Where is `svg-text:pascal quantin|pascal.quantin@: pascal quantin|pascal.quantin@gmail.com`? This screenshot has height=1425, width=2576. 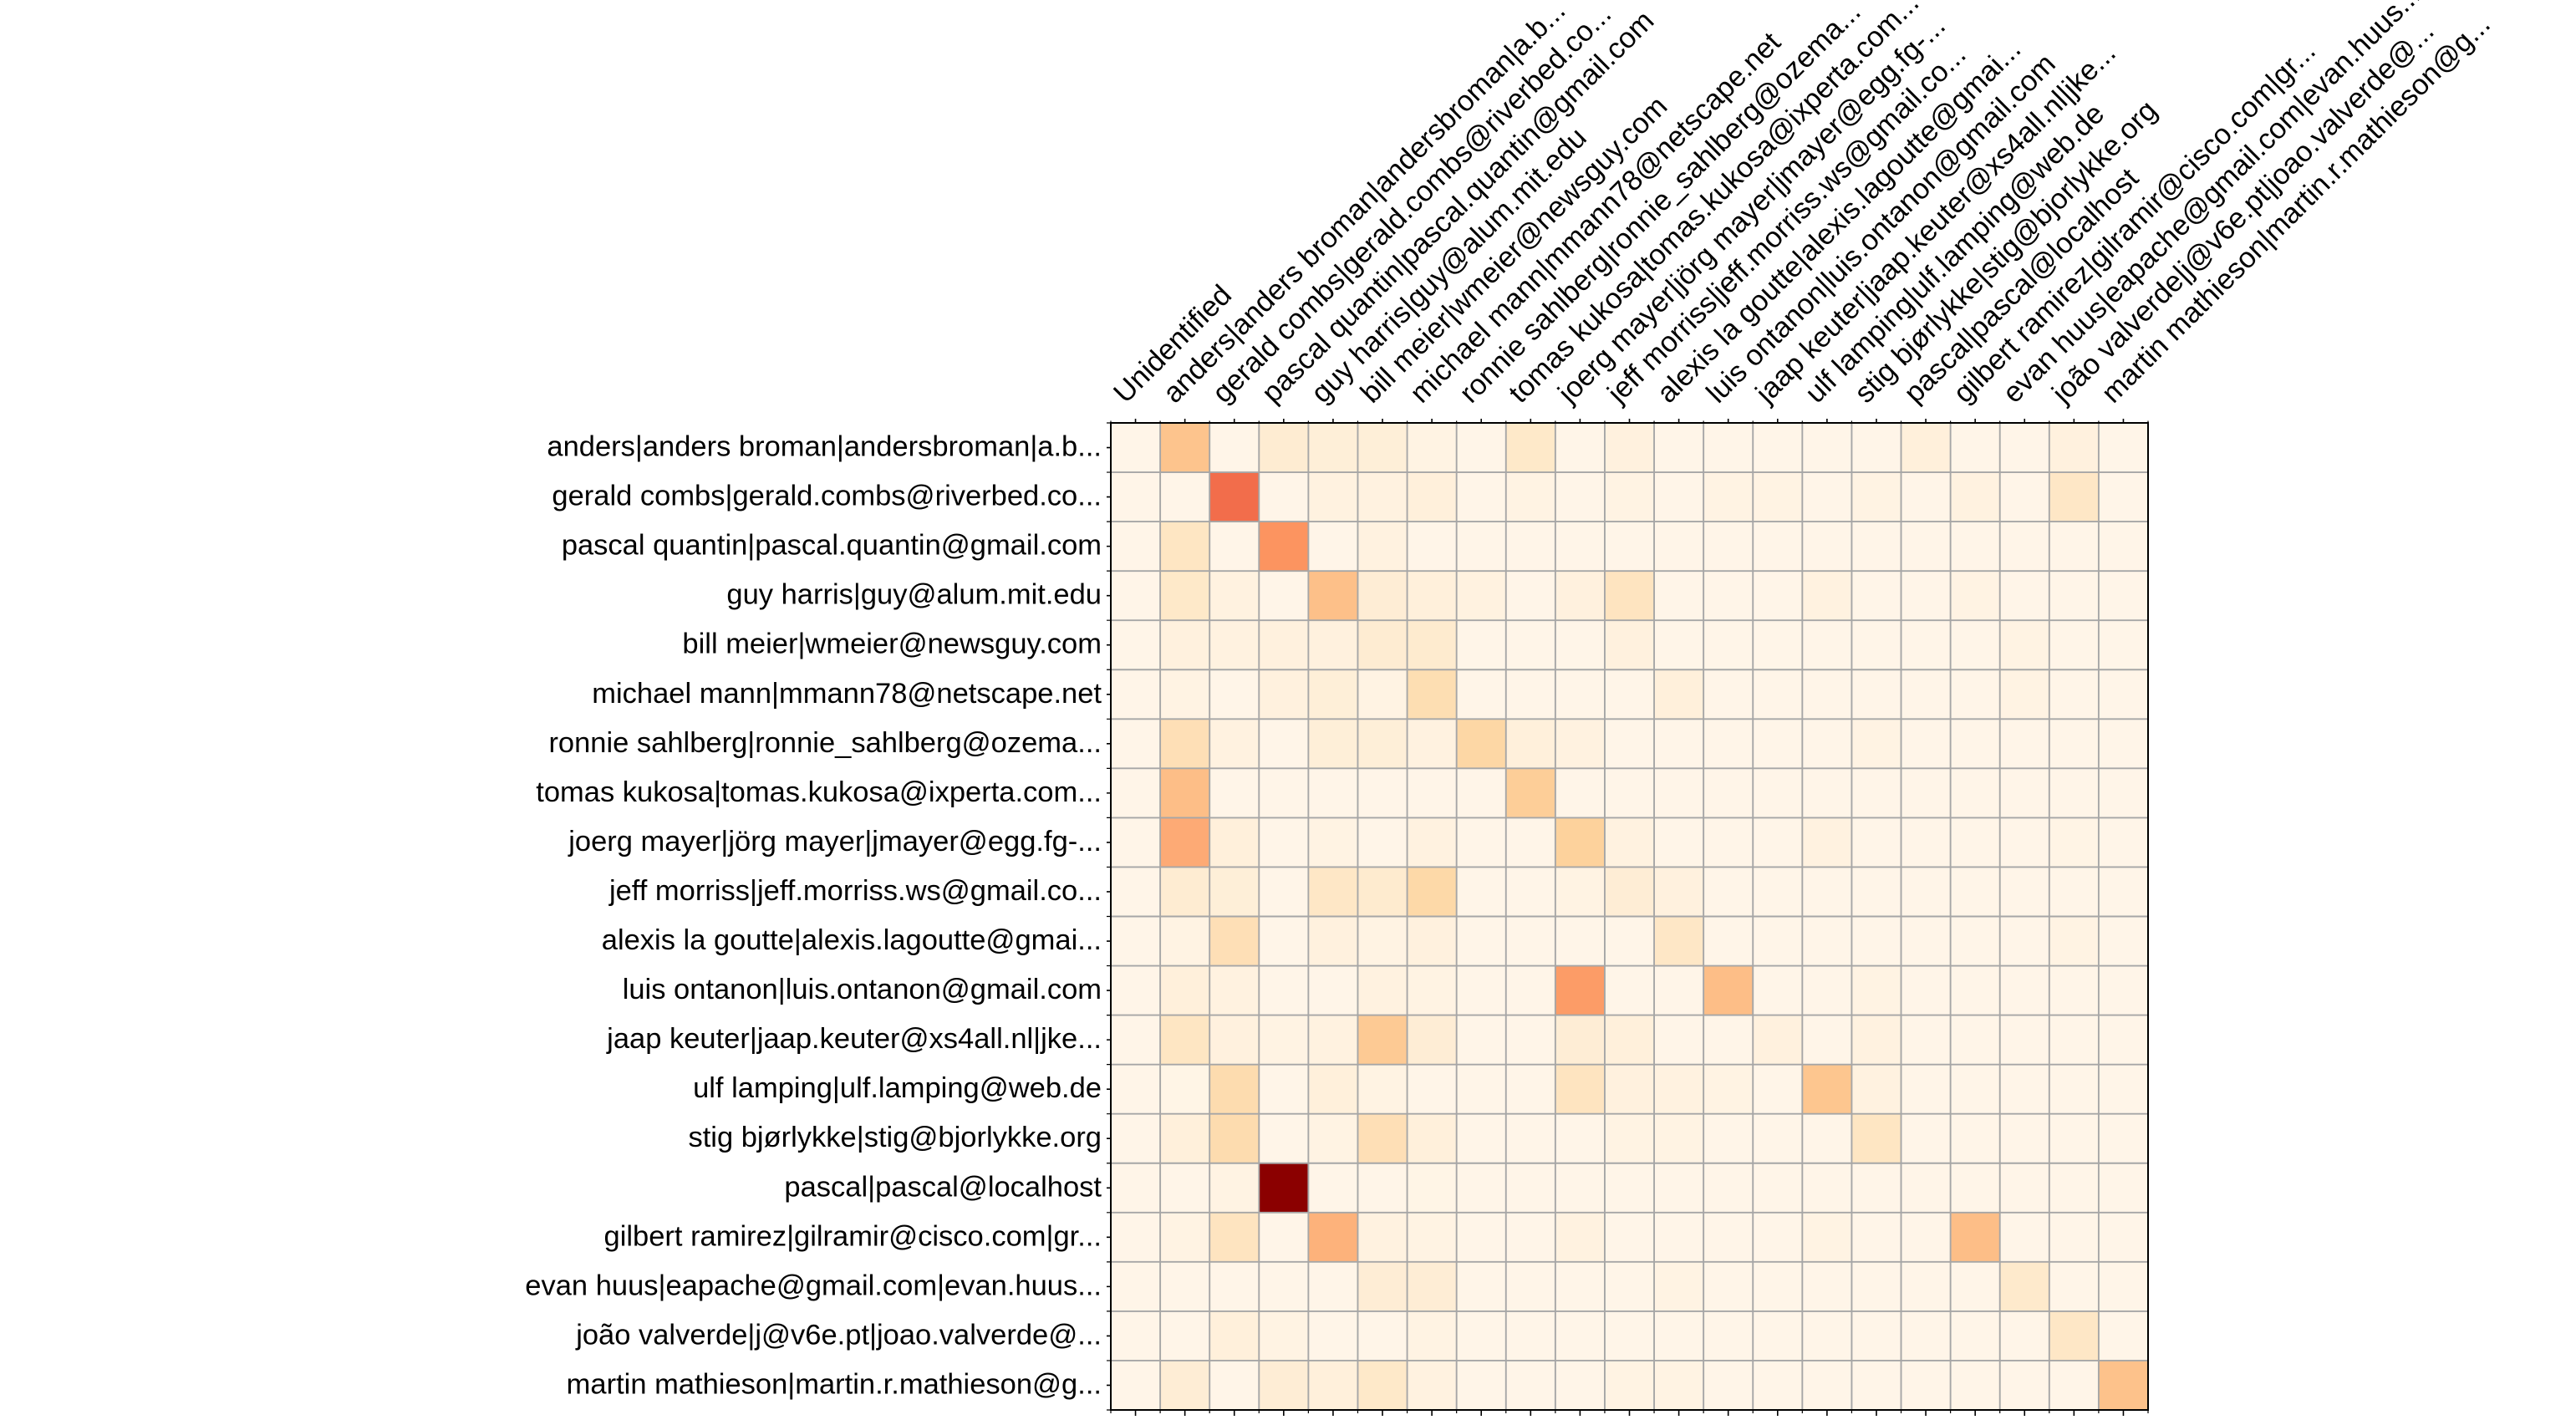
svg-text:pascal quantin|pascal.quantin@: pascal quantin|pascal.quantin@gmail.com is located at coordinates (832, 546).